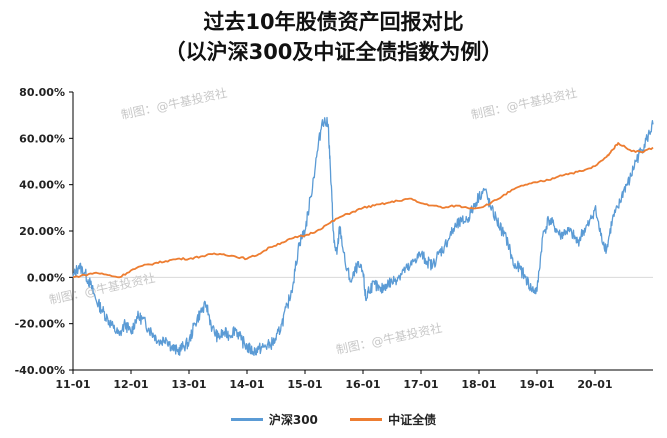  I want to click on x-tick-label: 13-01, so click(188, 384).